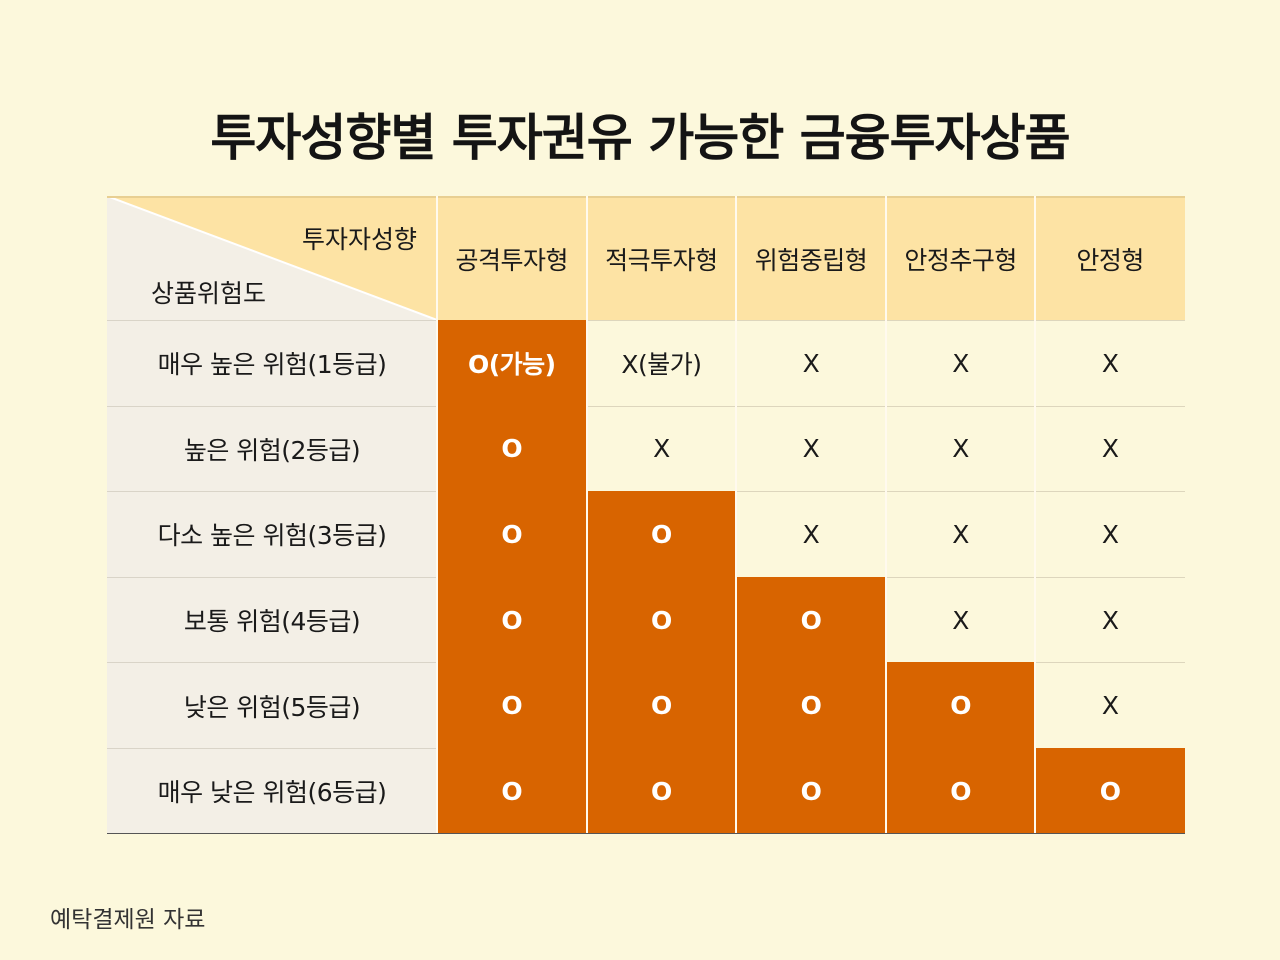  I want to click on column-header: 적극투자형, so click(661, 258).